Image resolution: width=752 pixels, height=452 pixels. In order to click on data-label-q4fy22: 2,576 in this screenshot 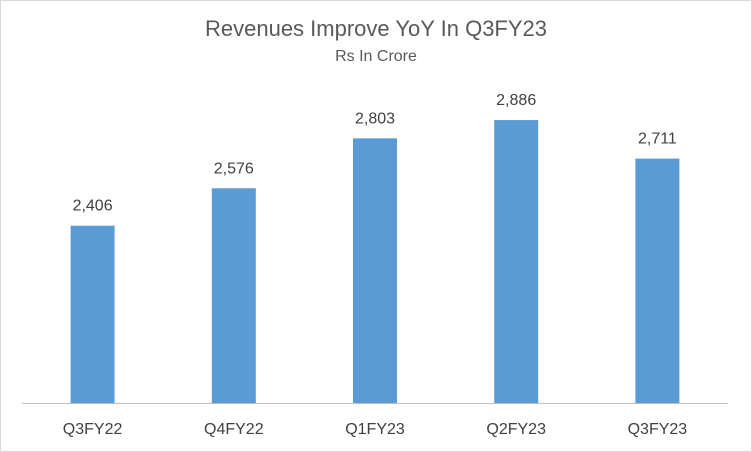, I will do `click(234, 168)`.